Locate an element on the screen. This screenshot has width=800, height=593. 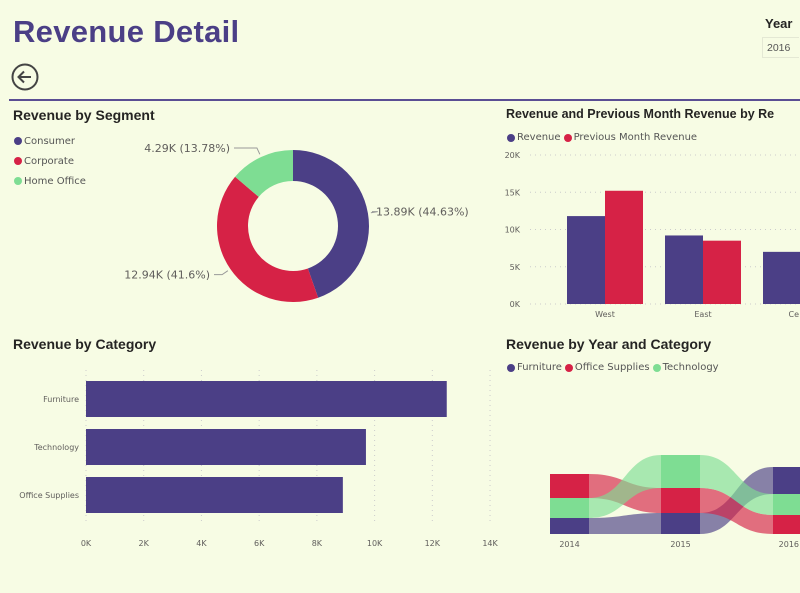
x-tick-label: East is located at coordinates (702, 314).